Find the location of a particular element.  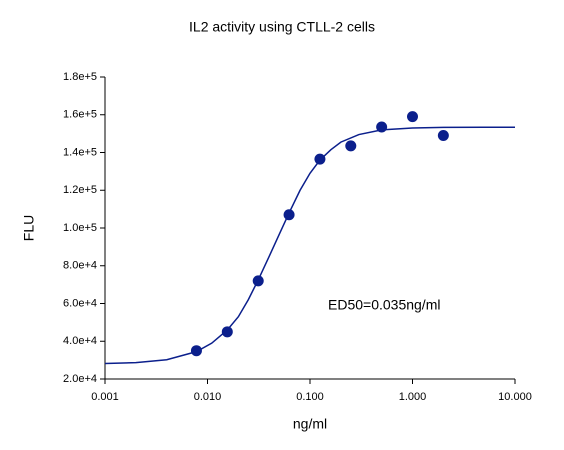

x-tick-label: 0.010 is located at coordinates (208, 397).